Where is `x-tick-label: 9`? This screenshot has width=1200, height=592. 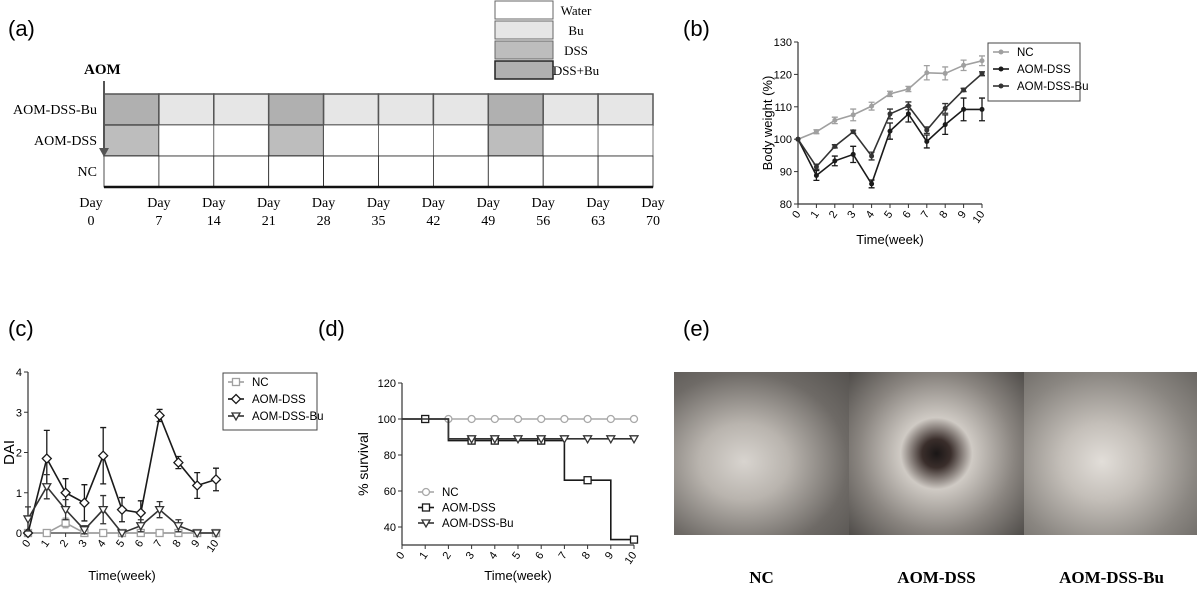
x-tick-label: 9 is located at coordinates (609, 556).